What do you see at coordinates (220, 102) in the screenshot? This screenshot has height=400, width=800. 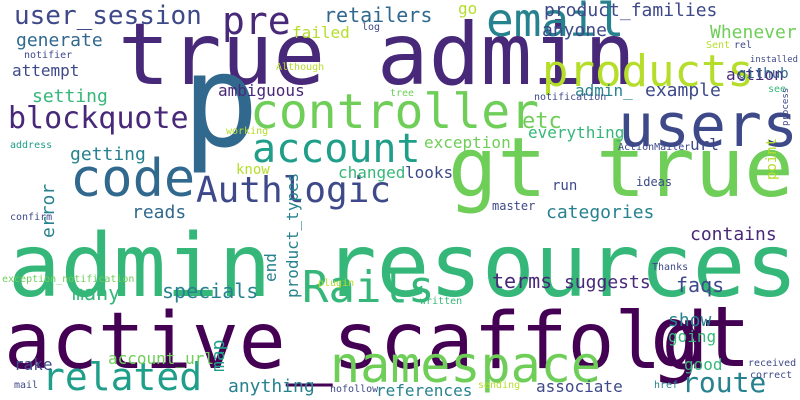 I see `word-p: p` at bounding box center [220, 102].